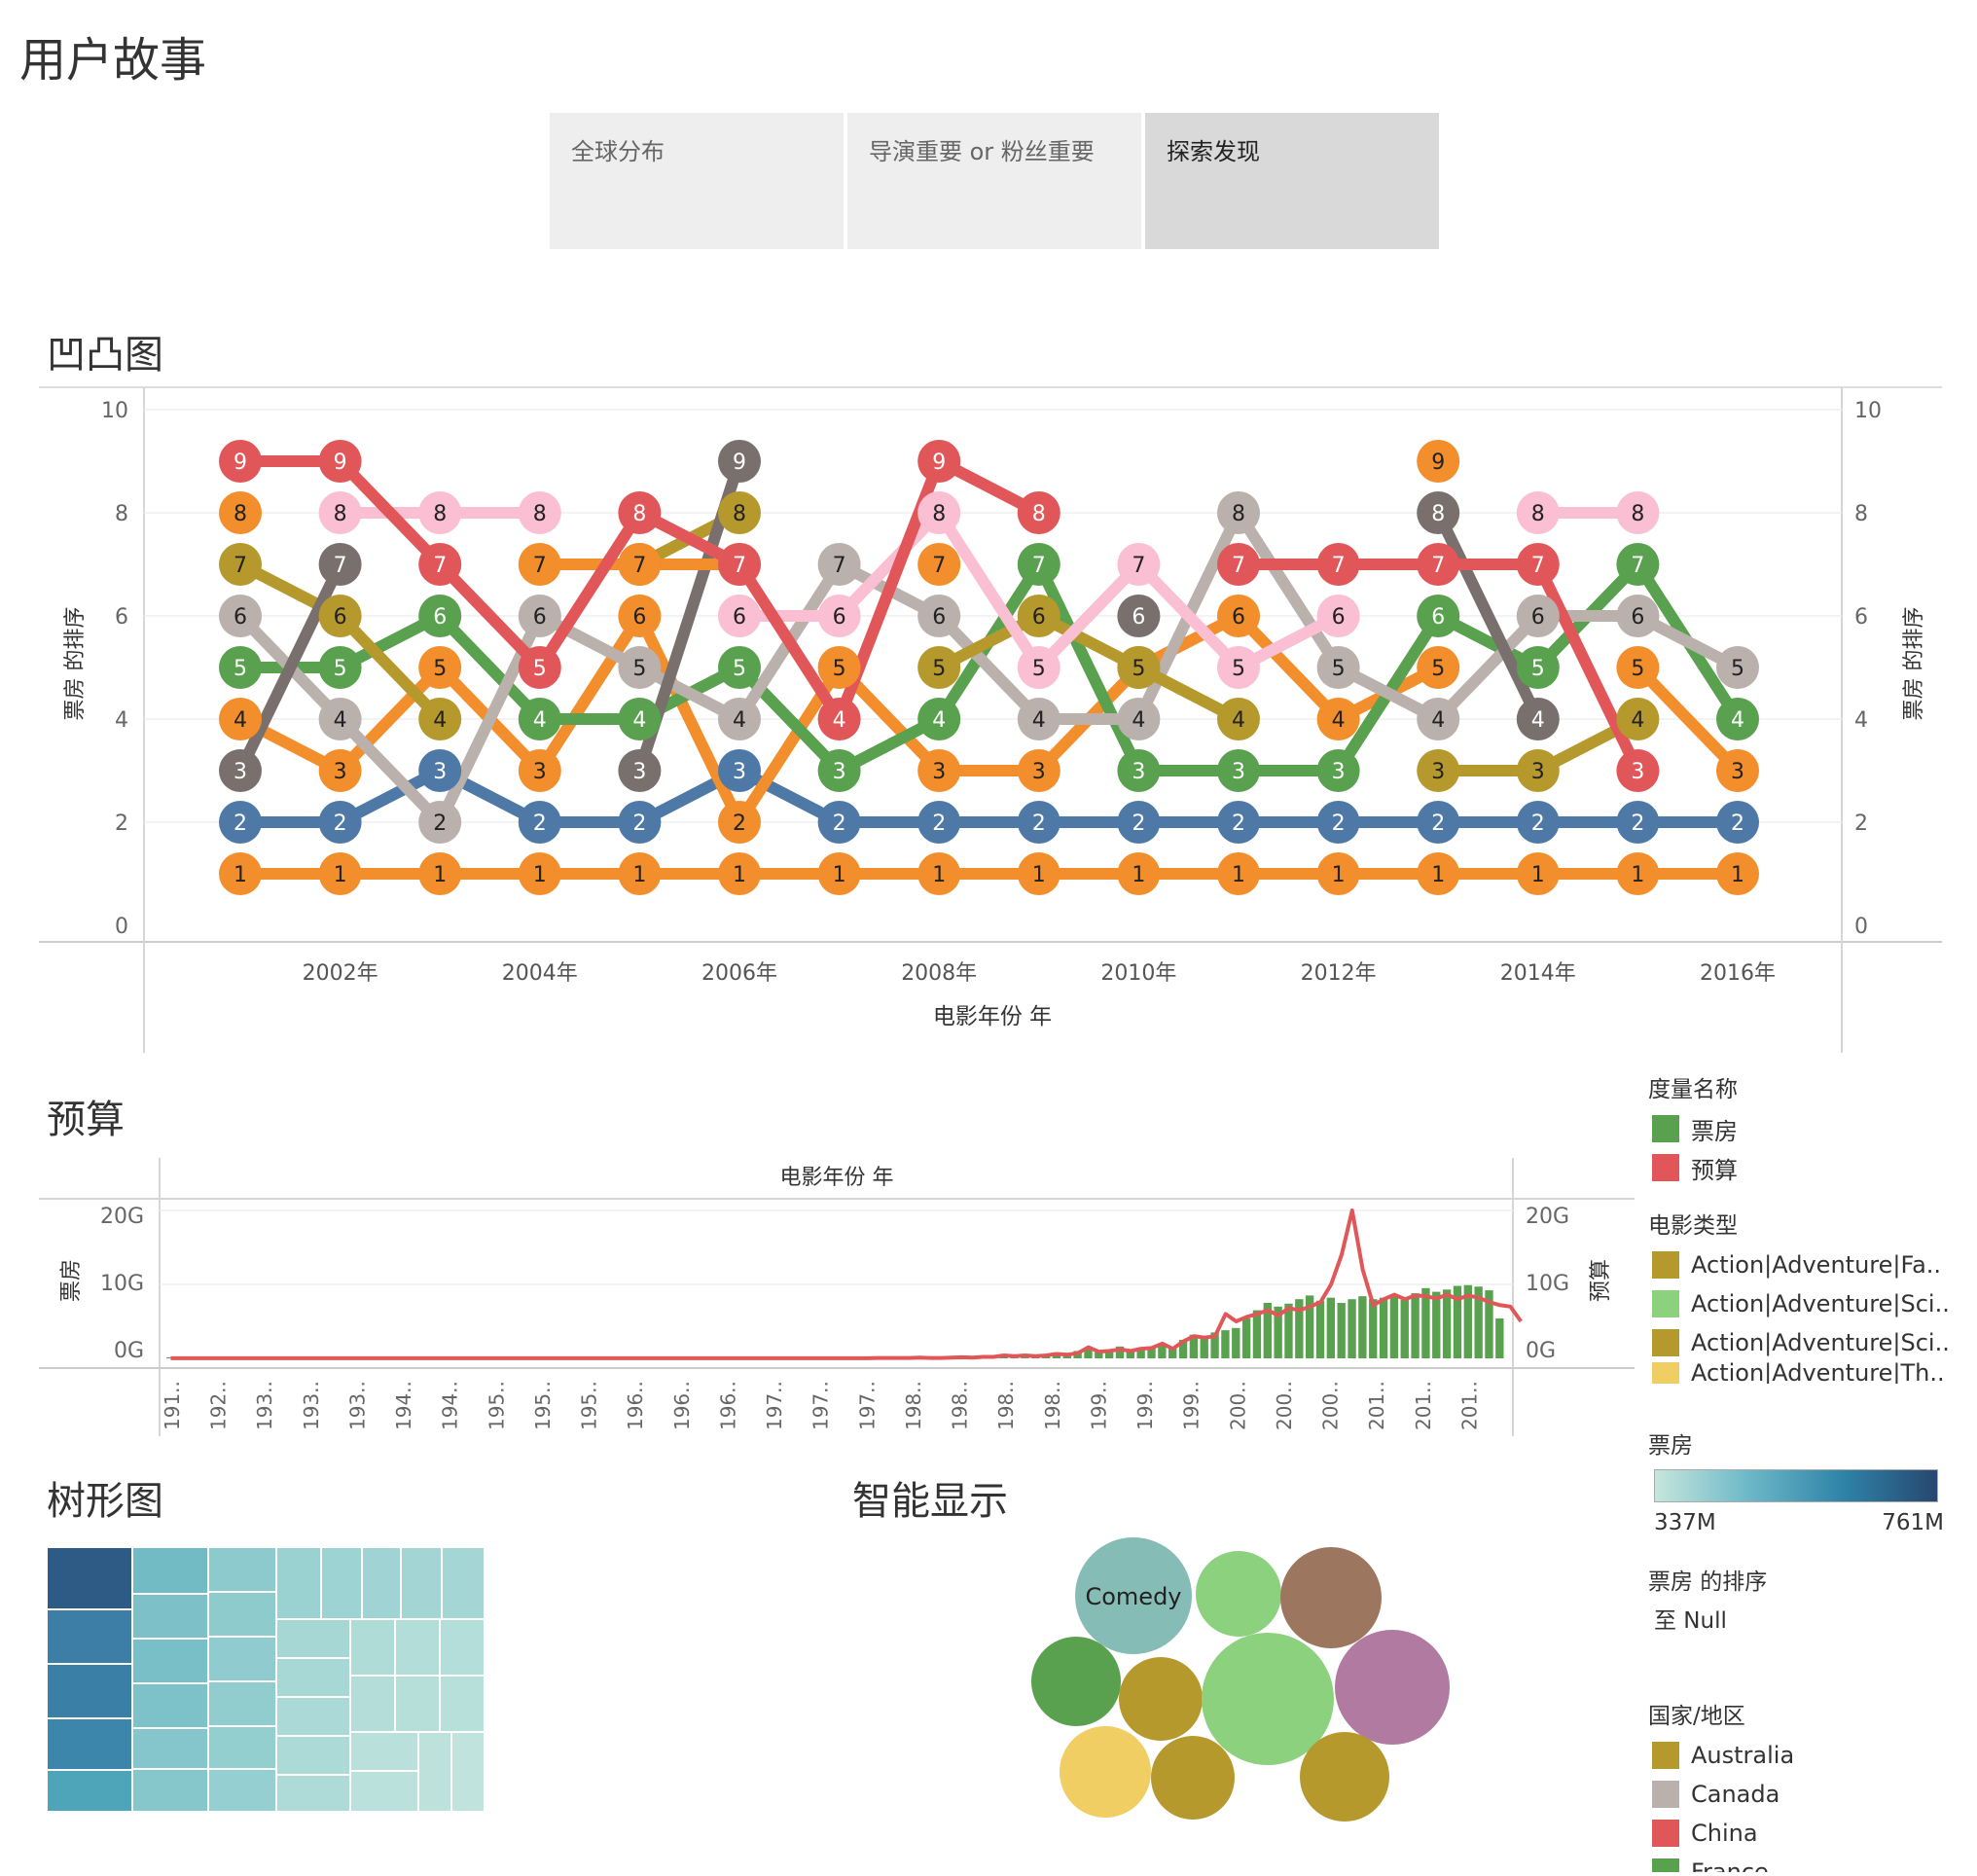 The width and height of the screenshot is (1977, 1876). What do you see at coordinates (1808, 1167) in the screenshot?
I see `legend-item-budget: 预算` at bounding box center [1808, 1167].